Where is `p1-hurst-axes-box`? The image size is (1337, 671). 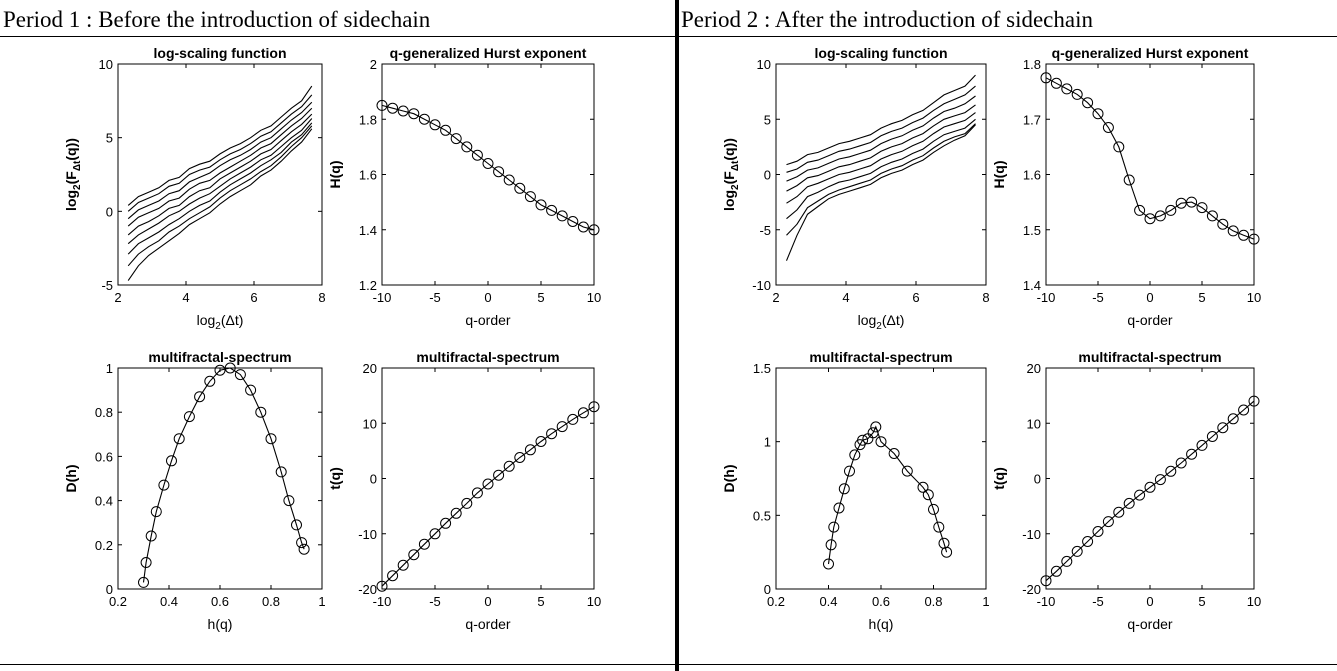 p1-hurst-axes-box is located at coordinates (488, 174).